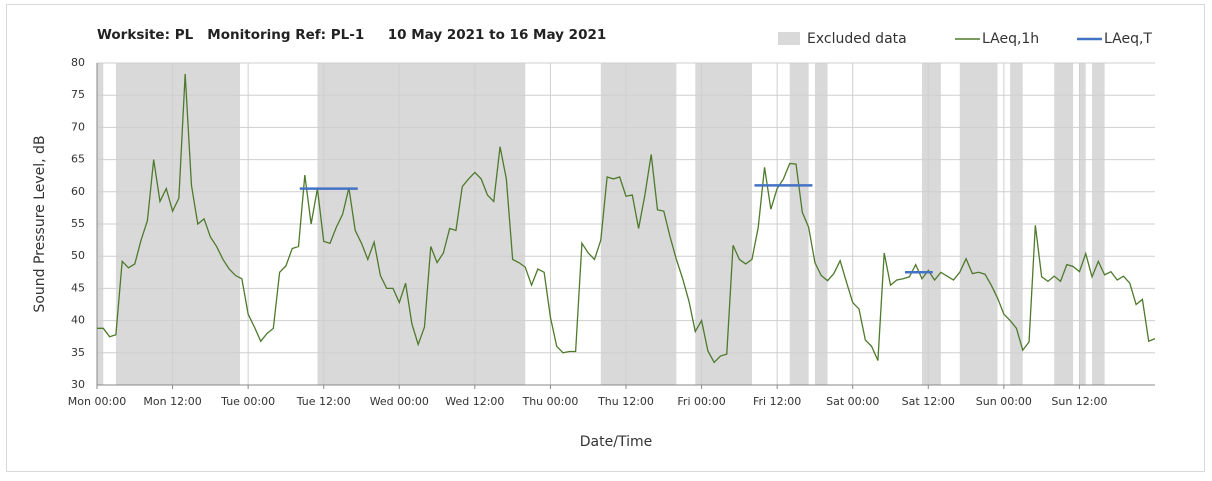  I want to click on x-tick-label: Sun 12:00, so click(1079, 401).